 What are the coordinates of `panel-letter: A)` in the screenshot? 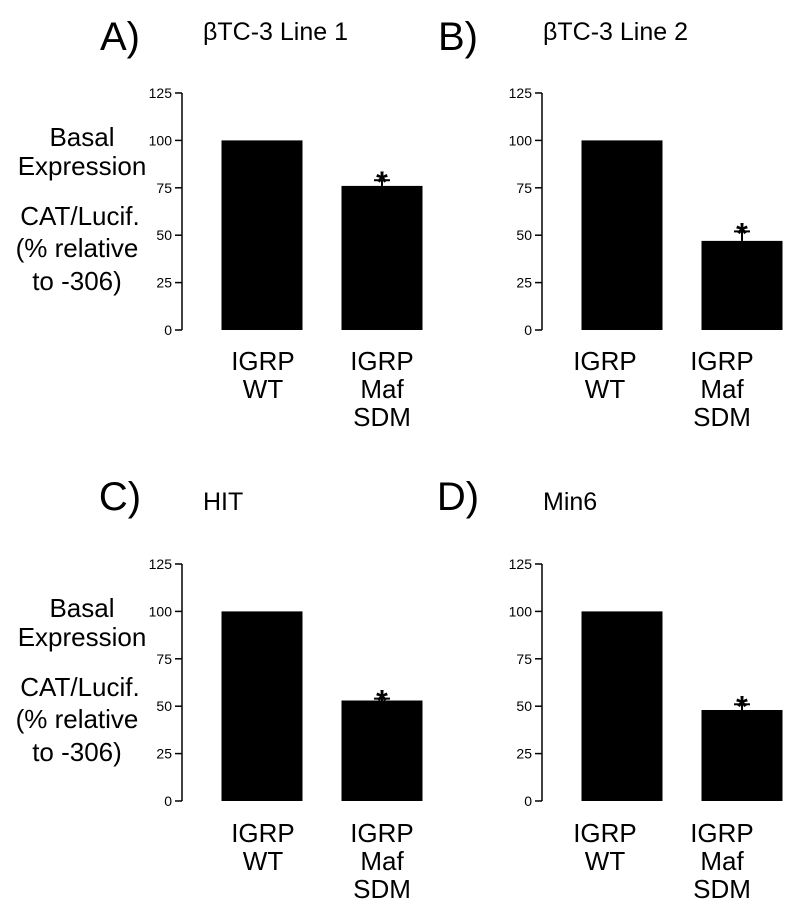 It's located at (120, 37).